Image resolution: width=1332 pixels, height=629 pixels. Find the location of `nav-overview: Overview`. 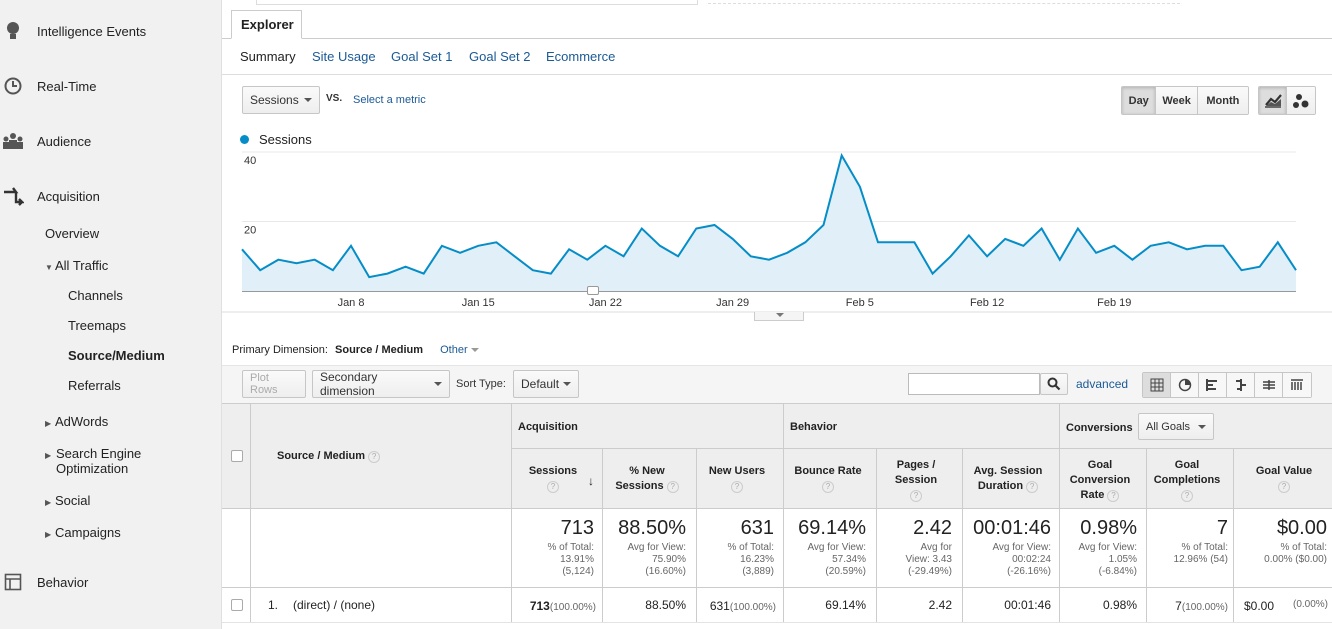

nav-overview: Overview is located at coordinates (72, 233).